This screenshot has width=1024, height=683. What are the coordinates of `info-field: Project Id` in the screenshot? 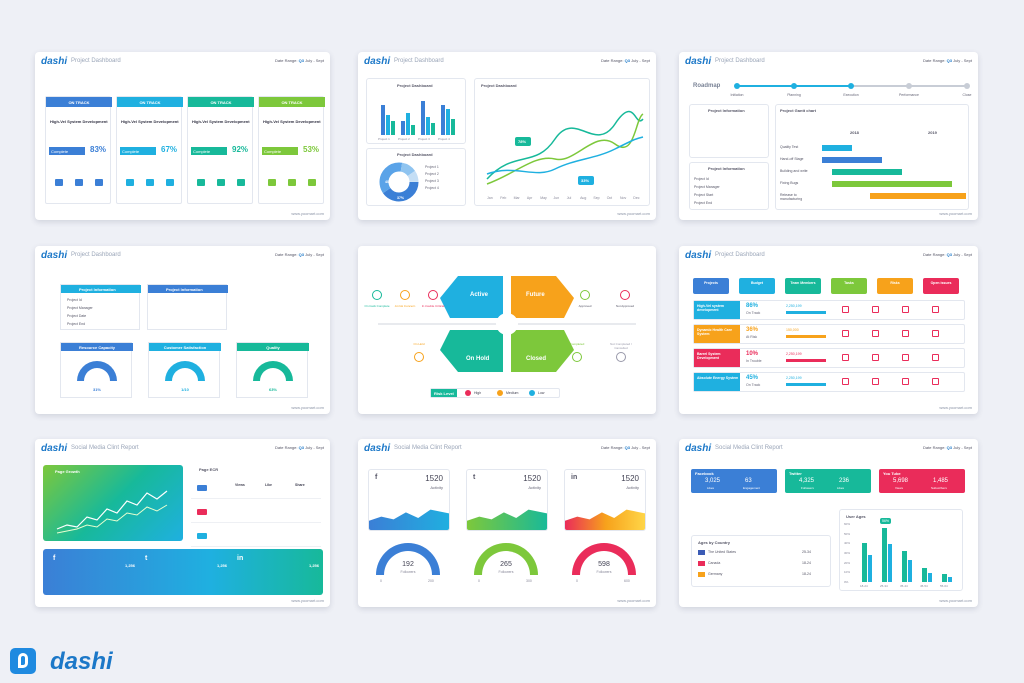 It's located at (701, 179).